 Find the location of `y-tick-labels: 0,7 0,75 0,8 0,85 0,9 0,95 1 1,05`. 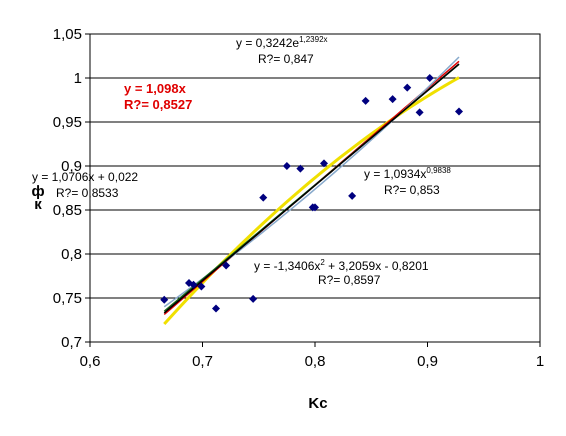

y-tick-labels: 0,7 0,75 0,8 0,85 0,9 0,95 1 1,05 is located at coordinates (71, 188).